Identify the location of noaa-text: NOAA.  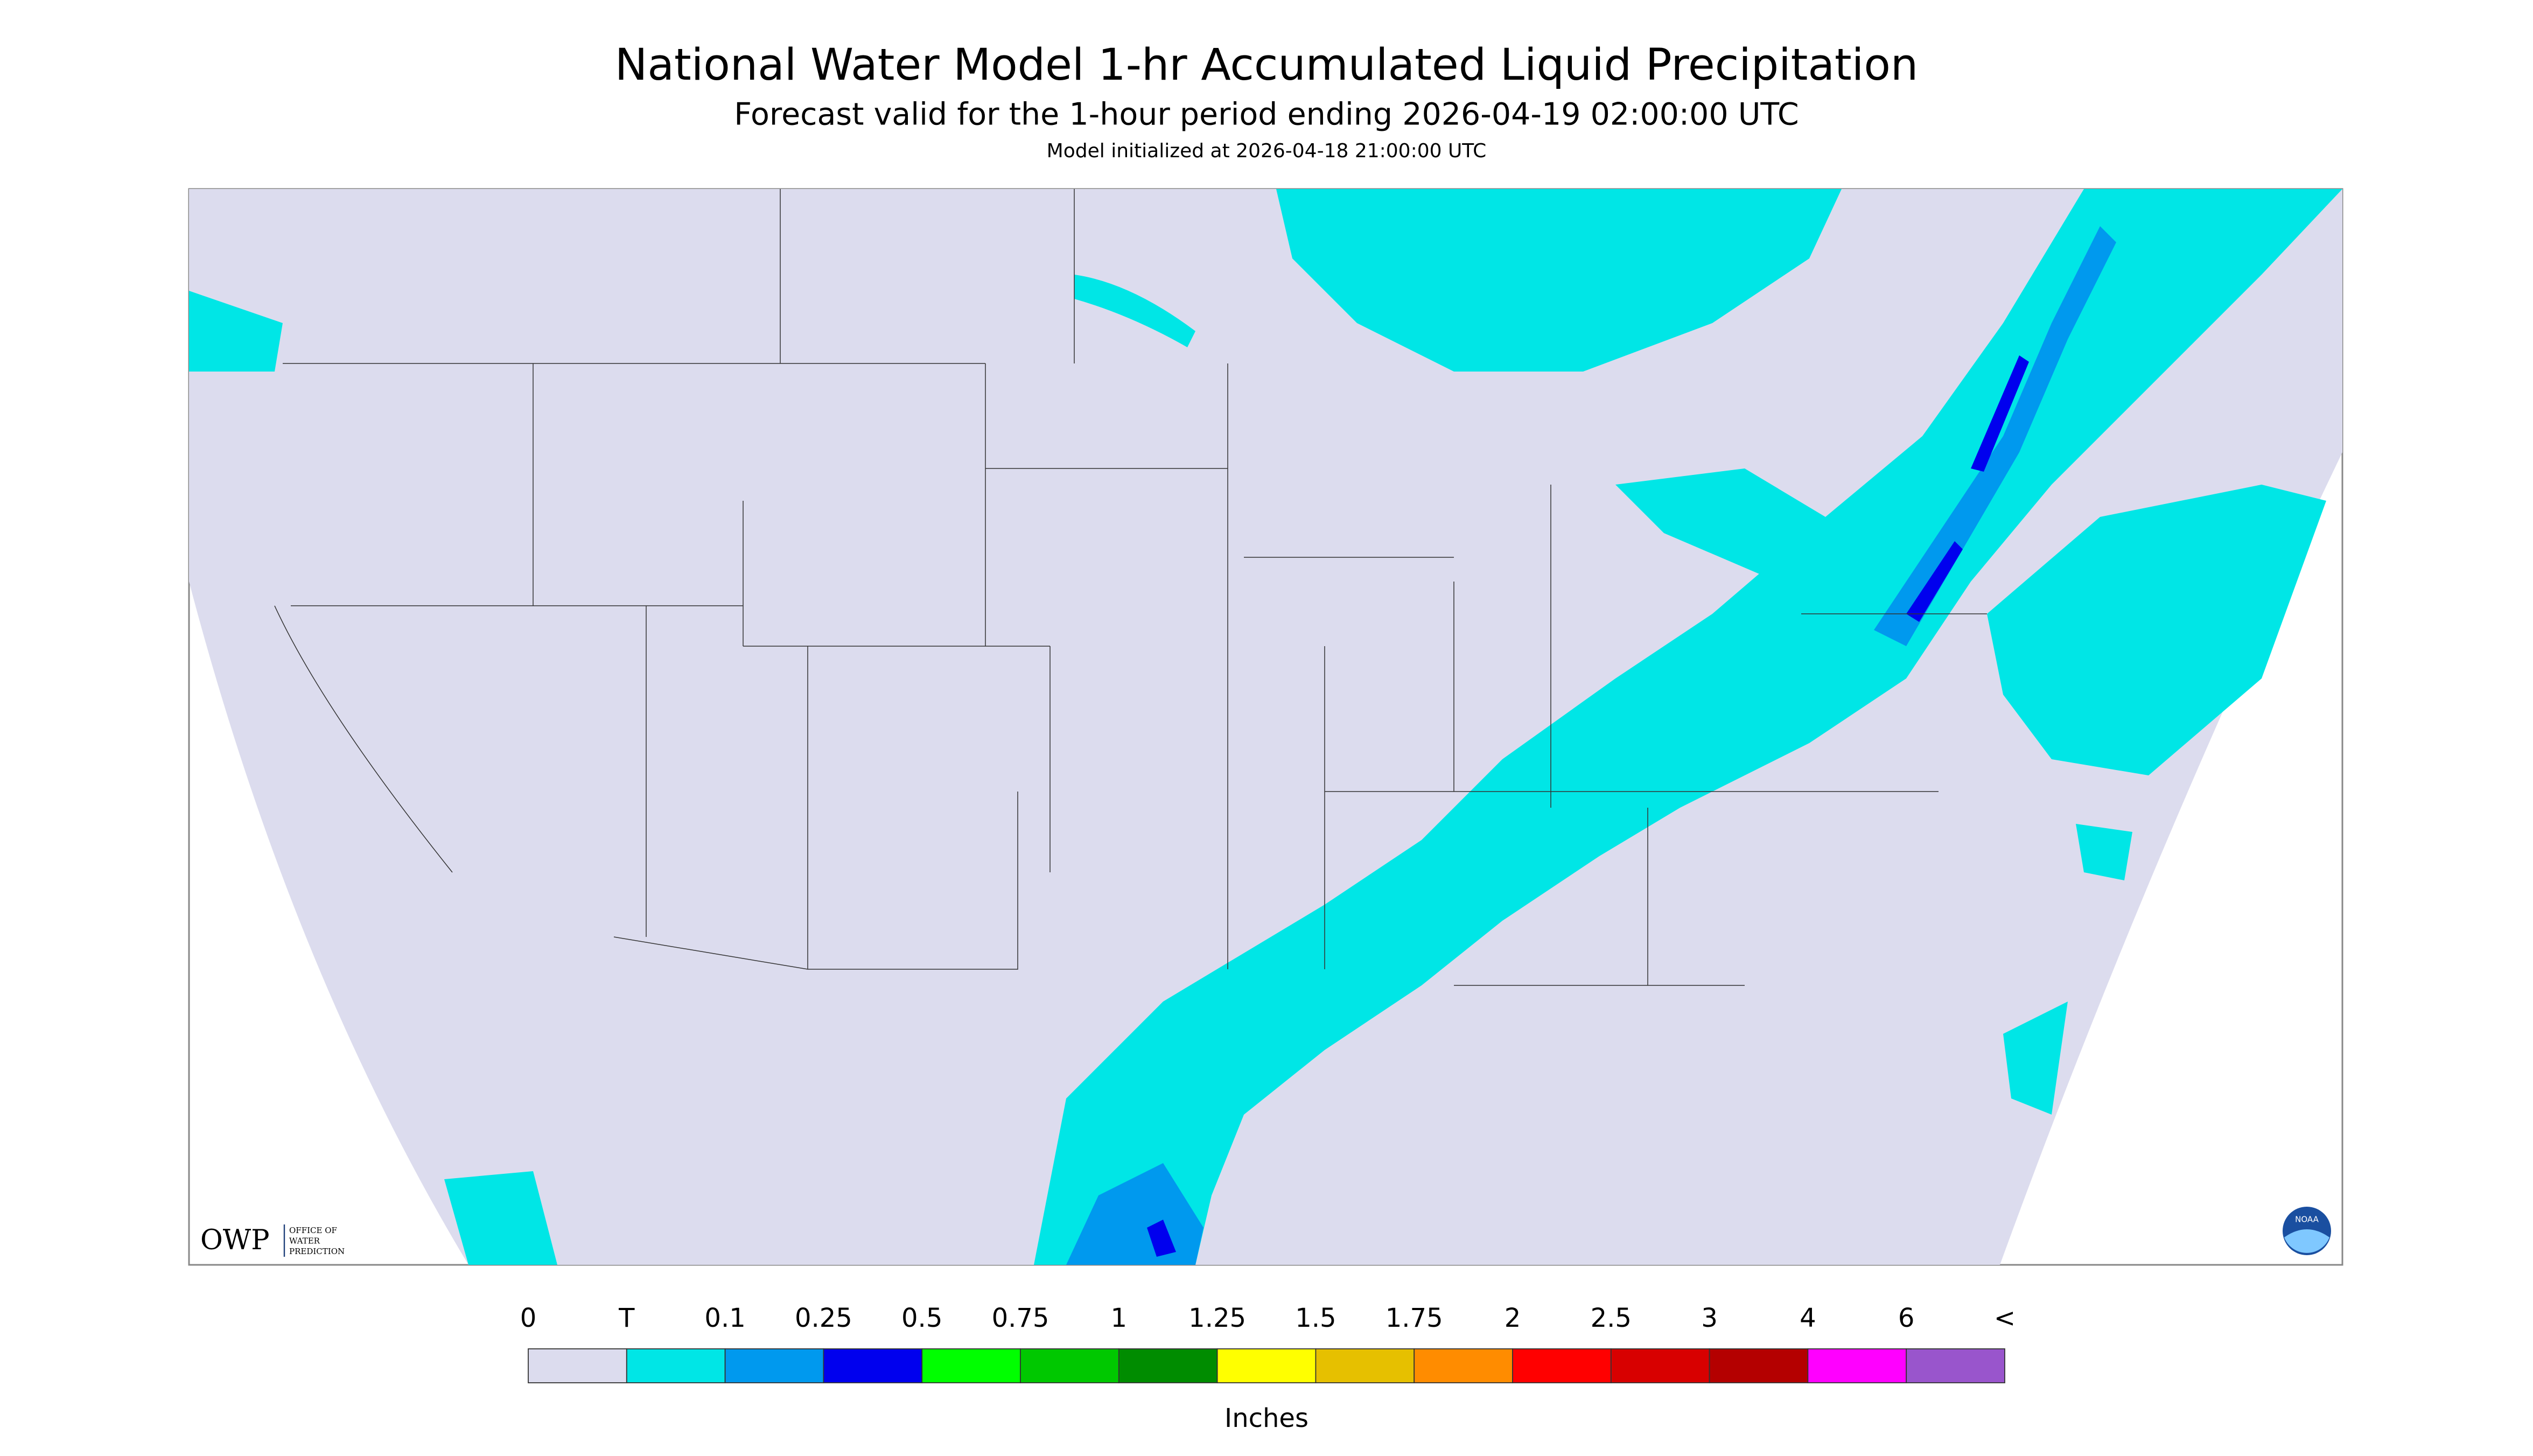
(2307, 1219).